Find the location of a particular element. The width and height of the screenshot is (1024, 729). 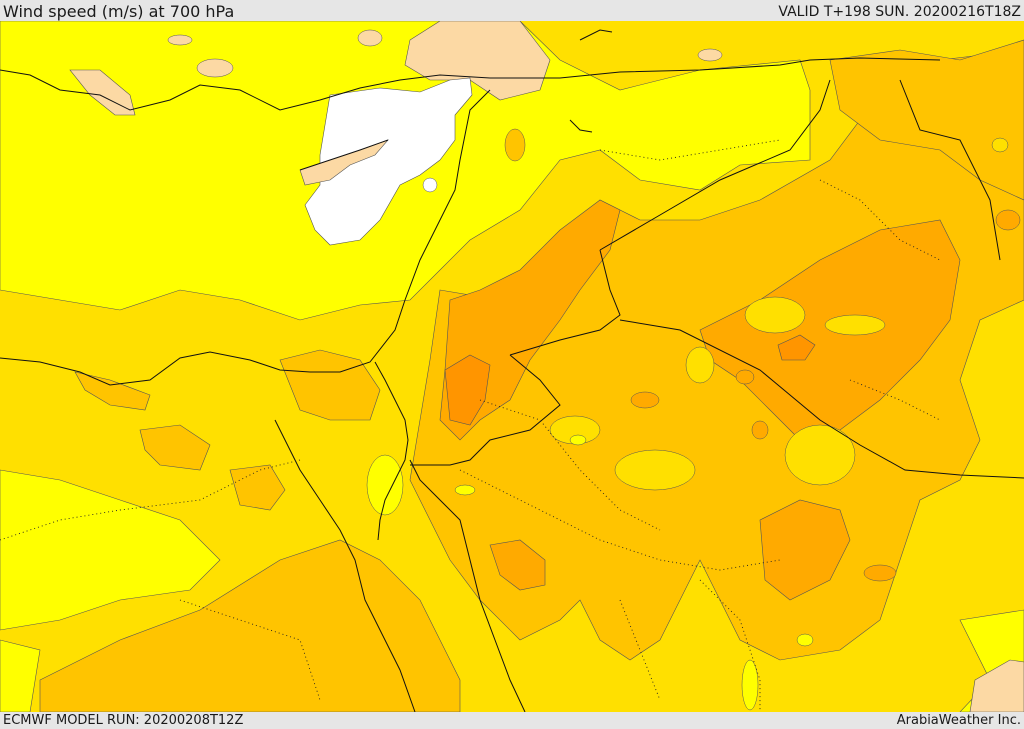

footer-bar is located at coordinates (512, 720).